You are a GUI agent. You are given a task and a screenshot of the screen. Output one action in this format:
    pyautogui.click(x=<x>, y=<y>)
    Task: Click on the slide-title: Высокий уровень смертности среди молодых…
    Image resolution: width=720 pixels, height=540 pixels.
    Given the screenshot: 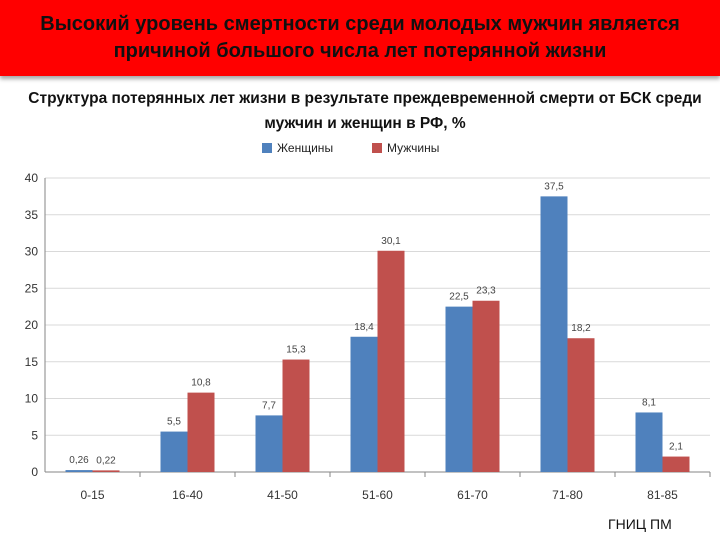 What is the action you would take?
    pyautogui.click(x=360, y=37)
    